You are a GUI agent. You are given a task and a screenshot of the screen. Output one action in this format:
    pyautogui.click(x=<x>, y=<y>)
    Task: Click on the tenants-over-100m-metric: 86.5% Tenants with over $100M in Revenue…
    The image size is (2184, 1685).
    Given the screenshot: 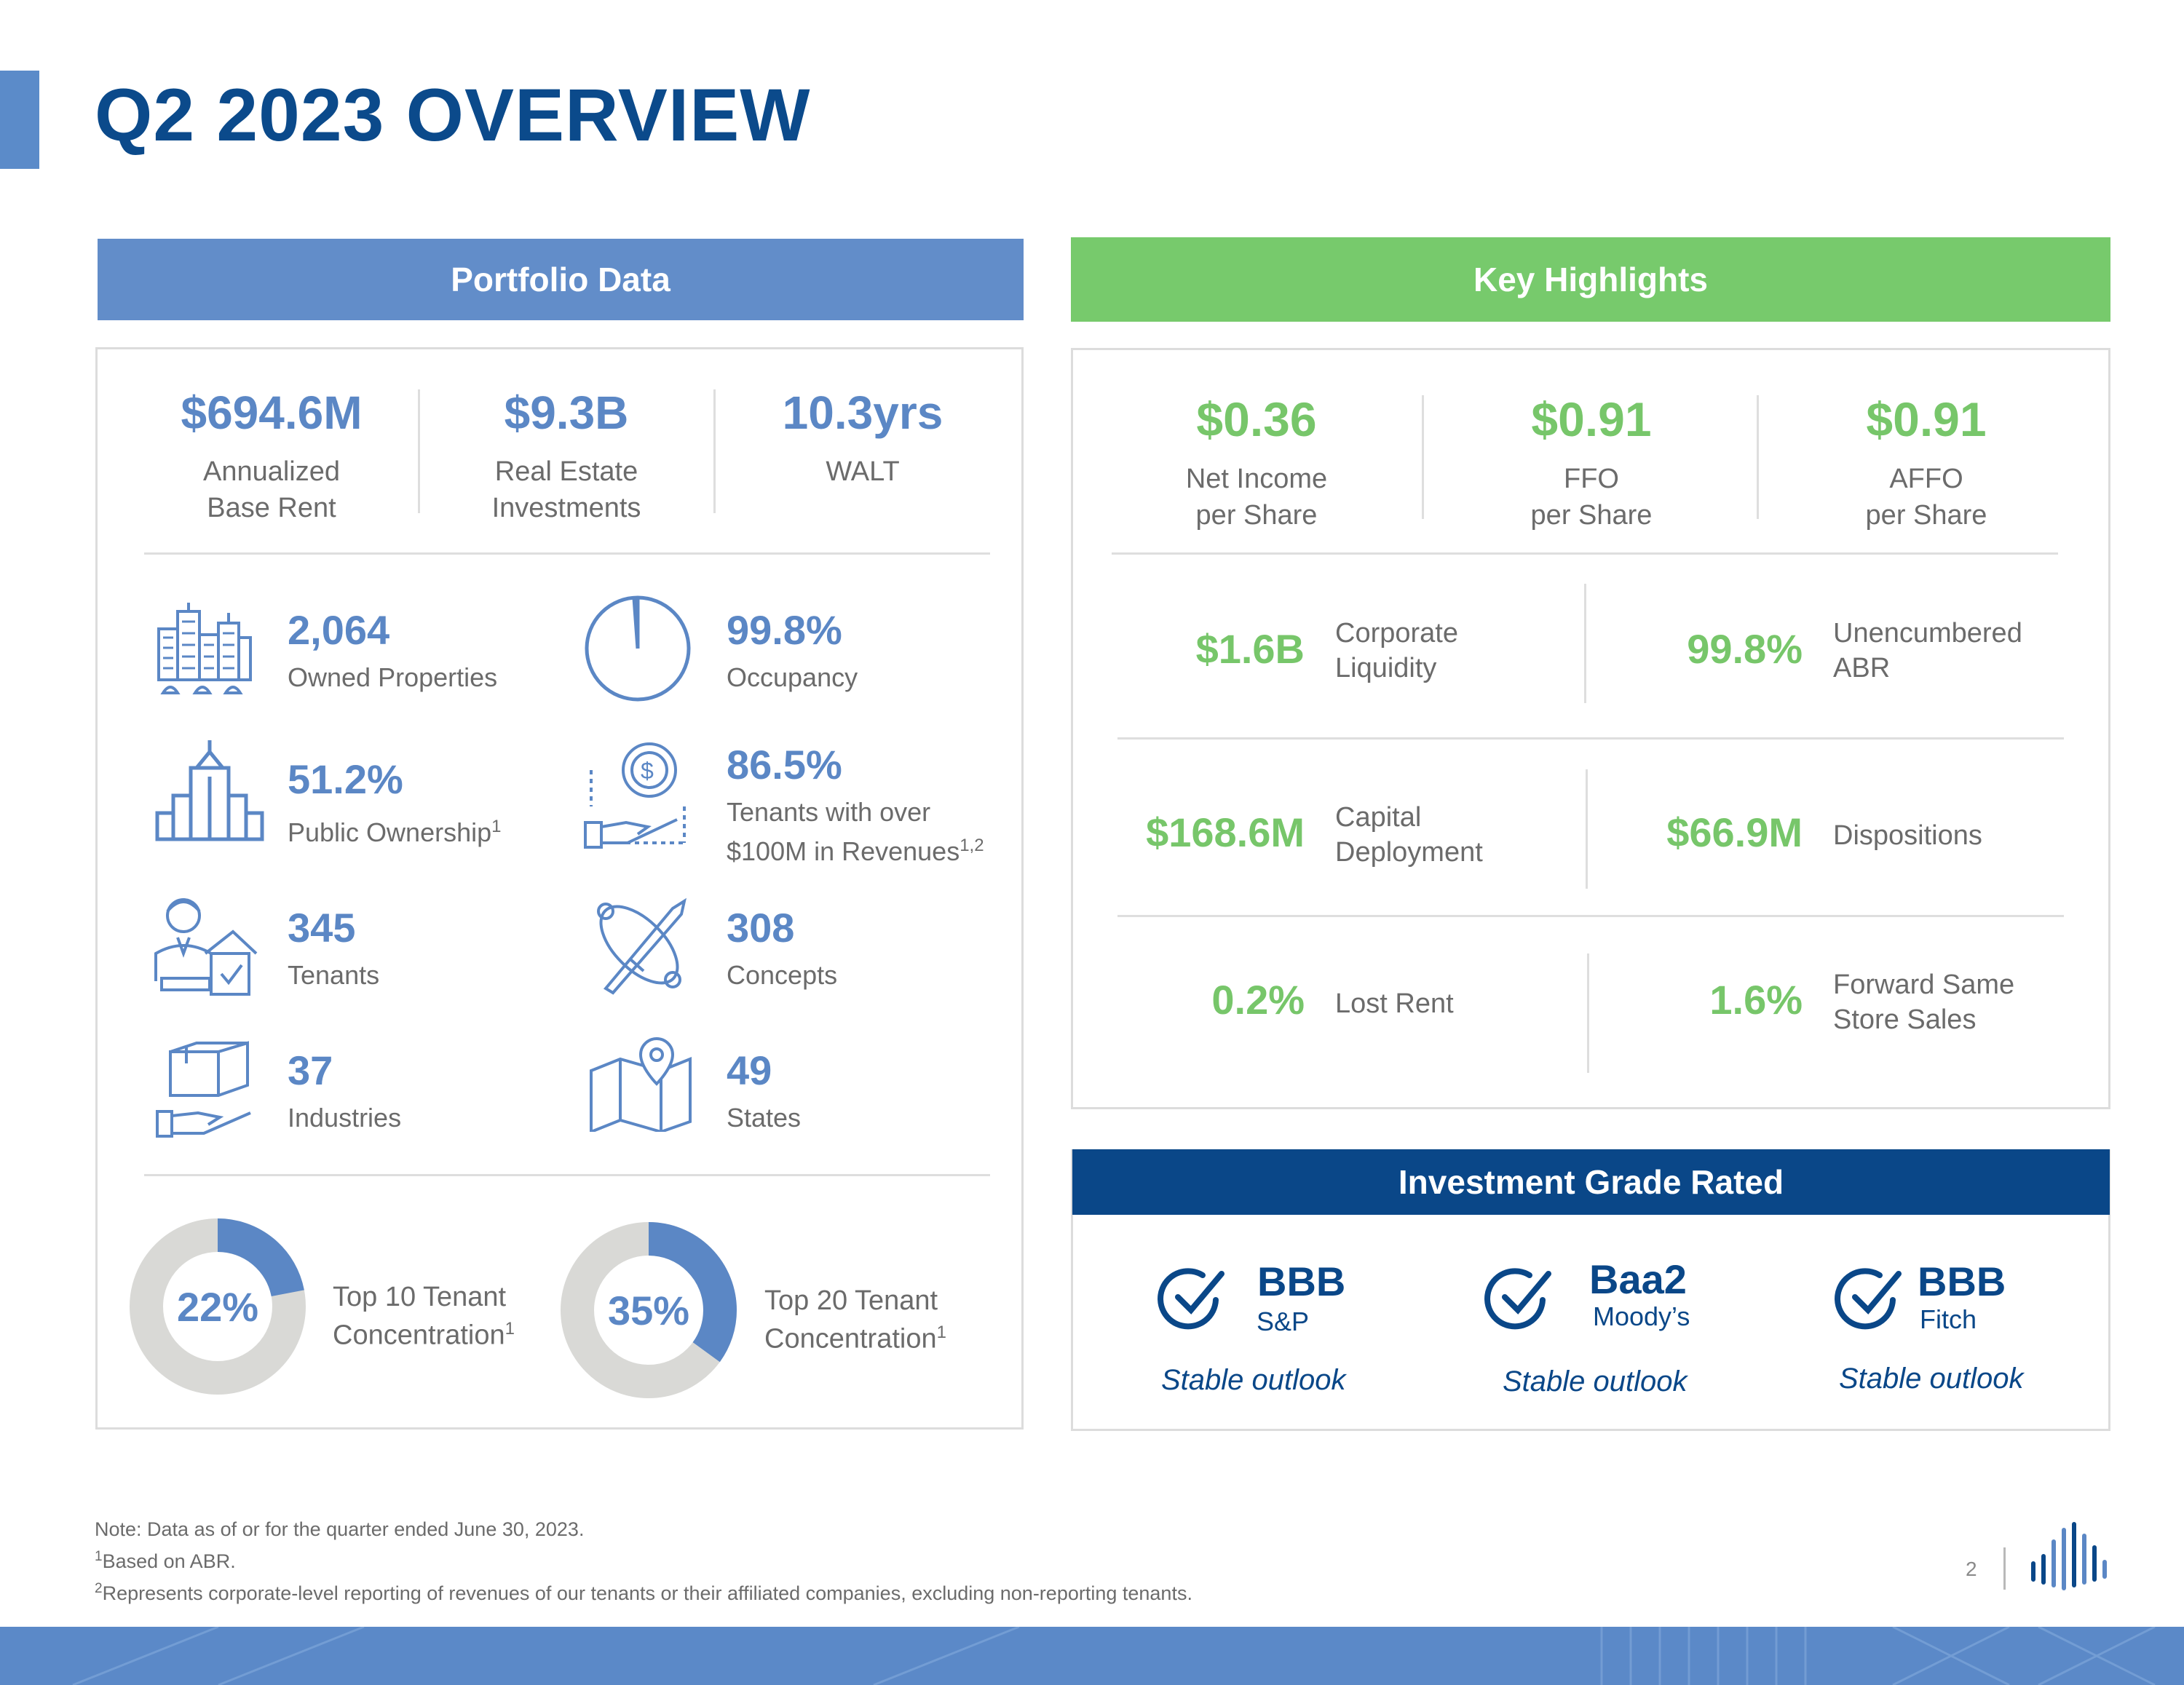 What is the action you would take?
    pyautogui.click(x=855, y=806)
    